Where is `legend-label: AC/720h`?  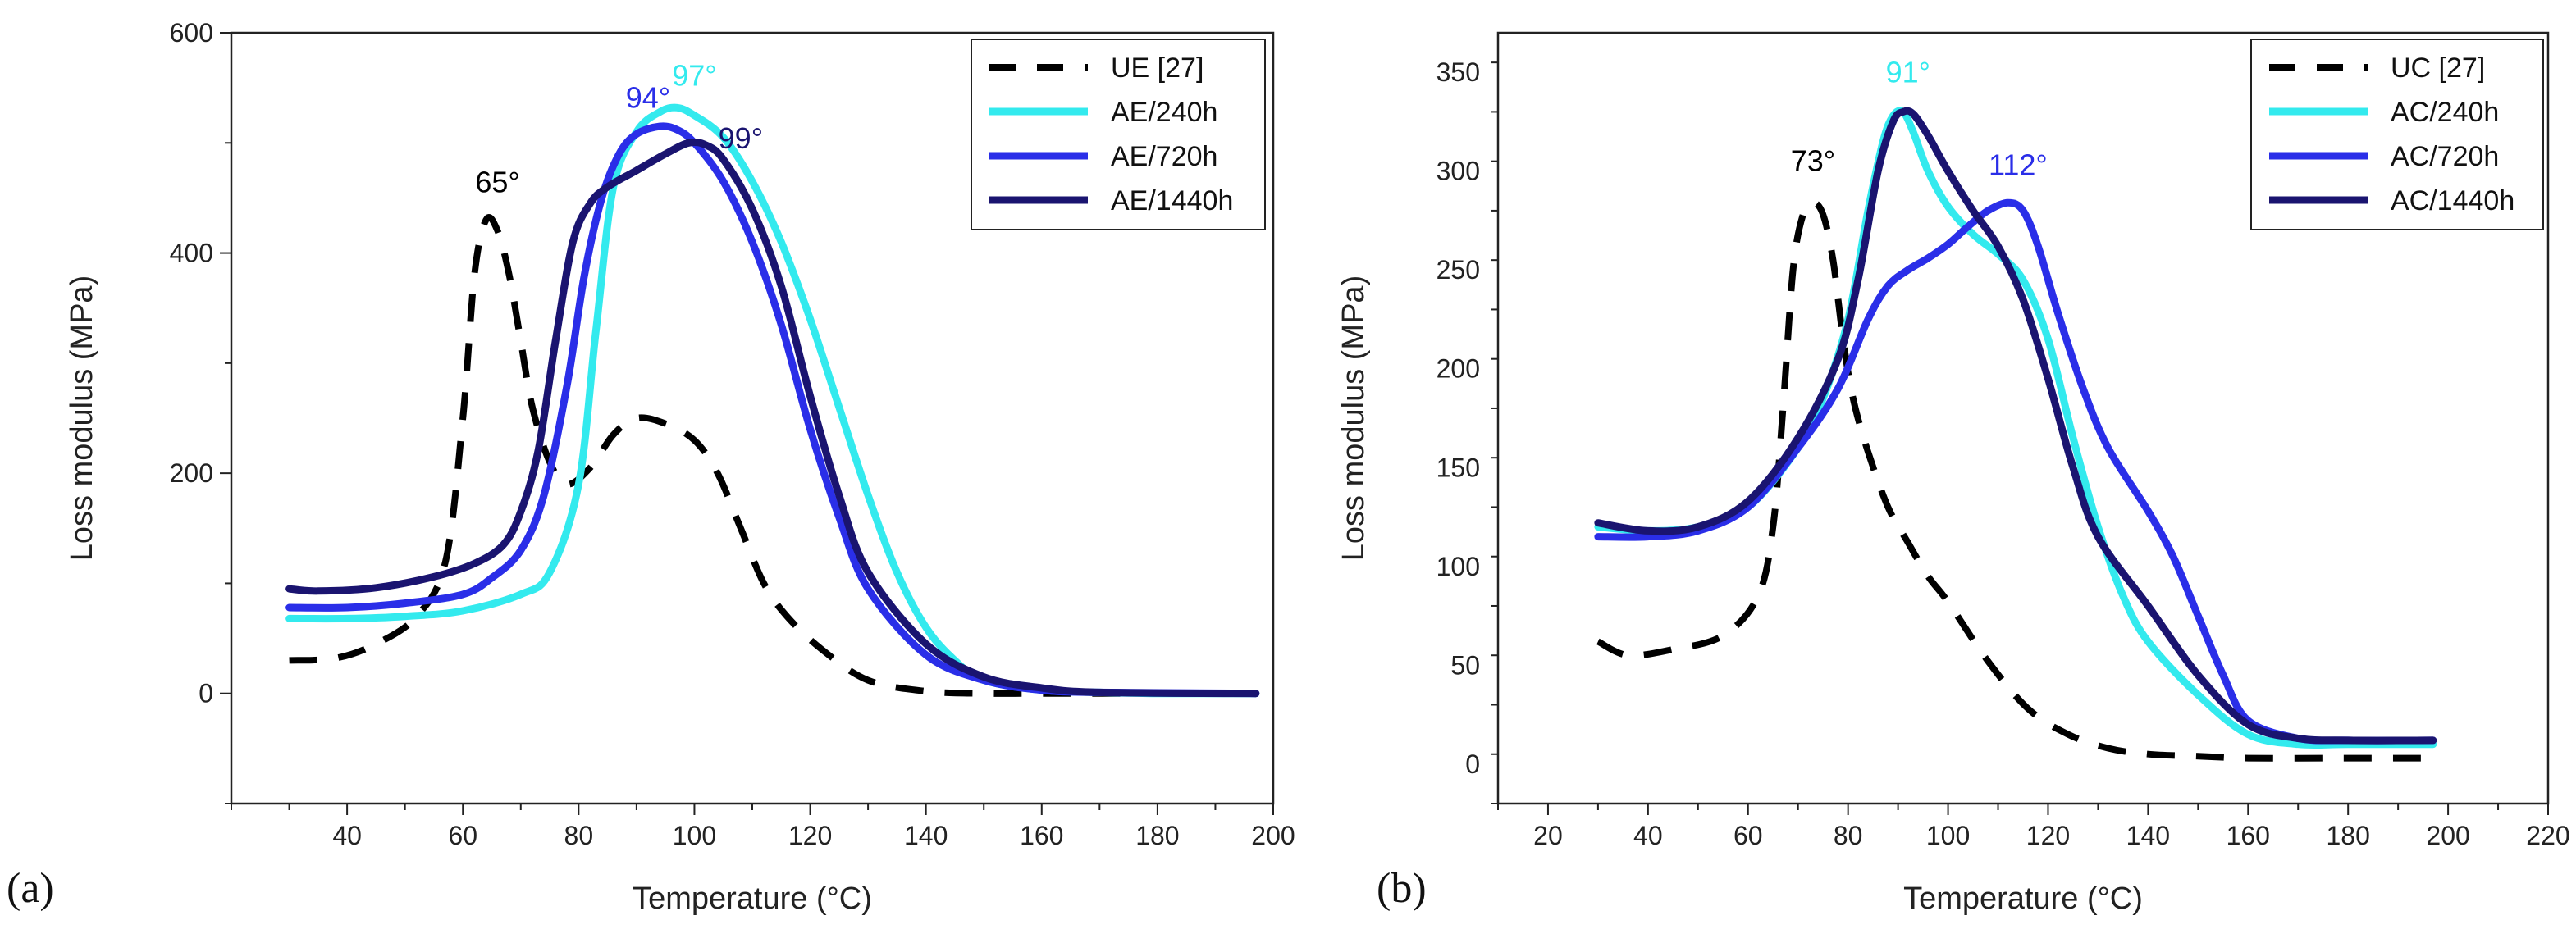 legend-label: AC/720h is located at coordinates (2445, 157).